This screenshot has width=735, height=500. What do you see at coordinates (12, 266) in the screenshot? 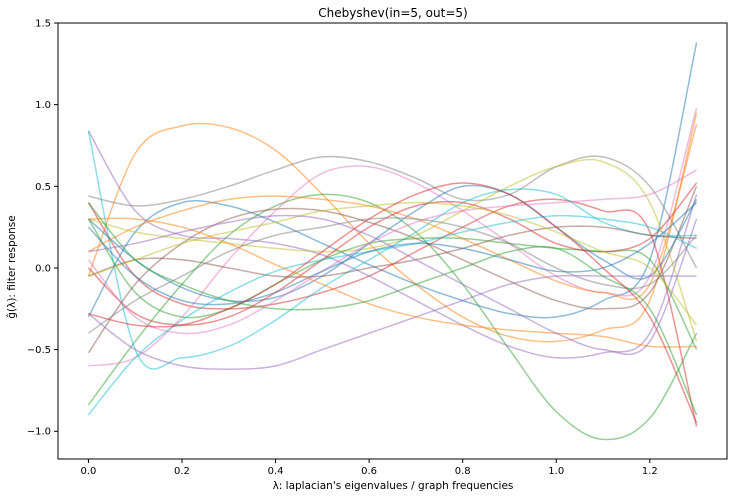
I see `y-axis-label: ĝ(λ): filter response` at bounding box center [12, 266].